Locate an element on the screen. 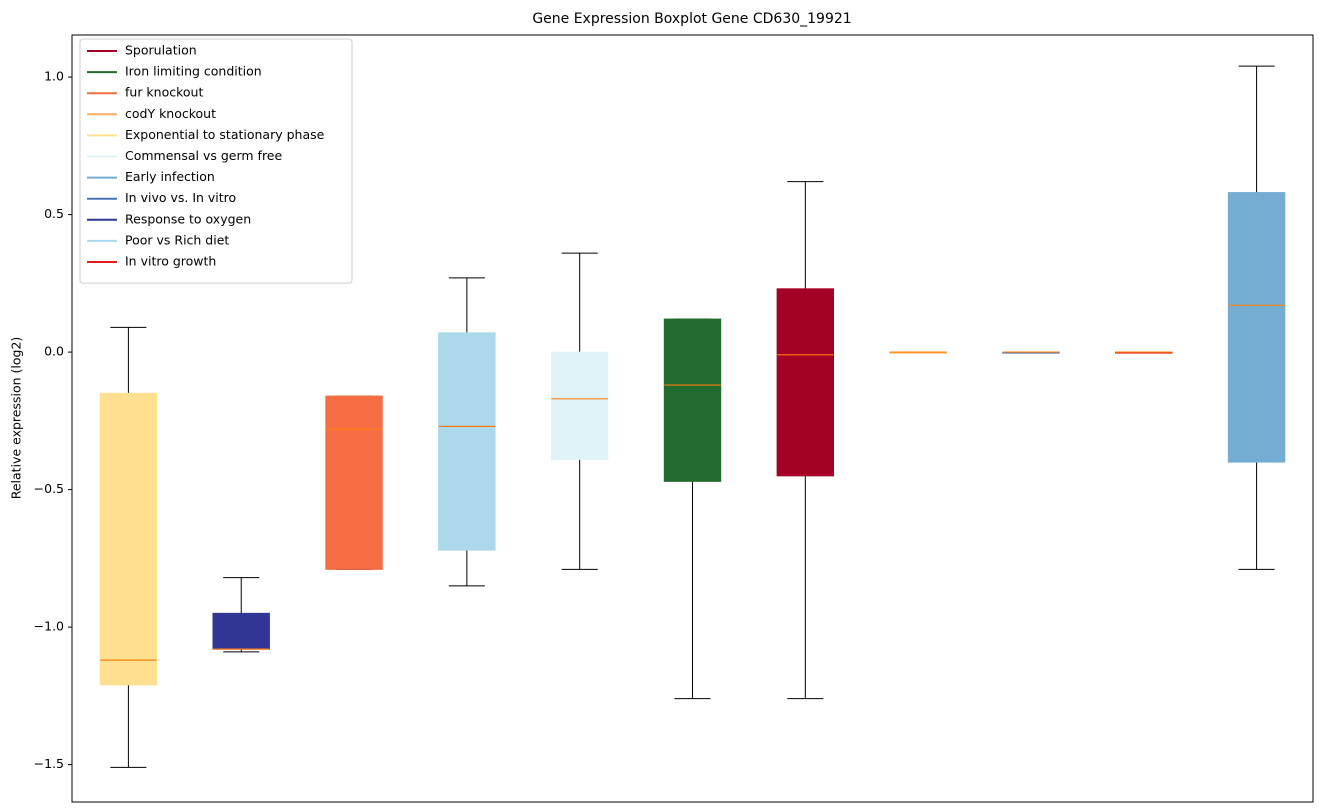  legend-label: In vivo vs. In vitro is located at coordinates (180, 197).